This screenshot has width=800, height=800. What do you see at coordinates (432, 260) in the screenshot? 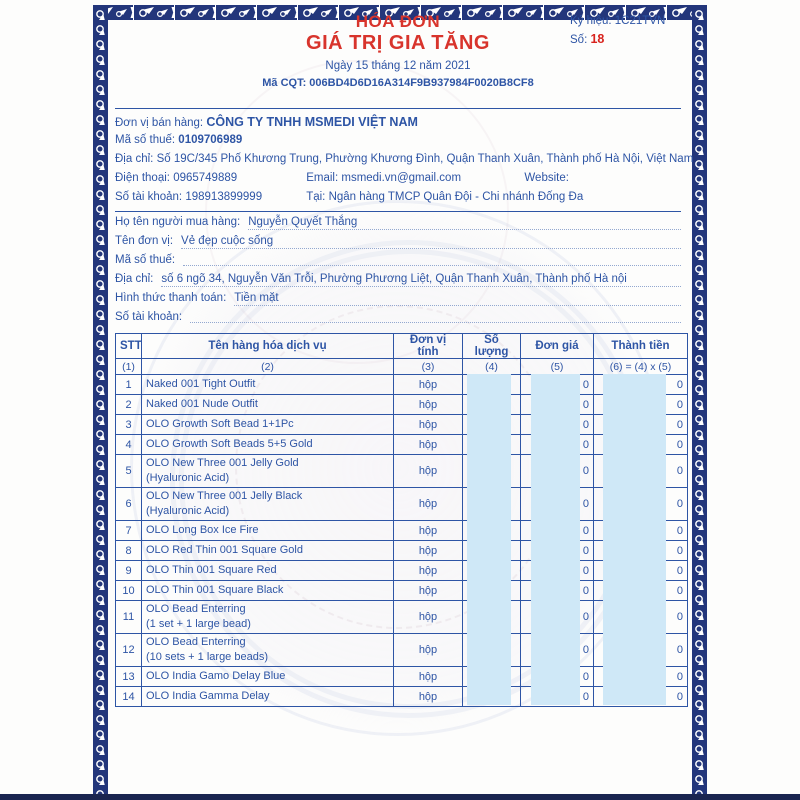
I see `buyer-tax-code` at bounding box center [432, 260].